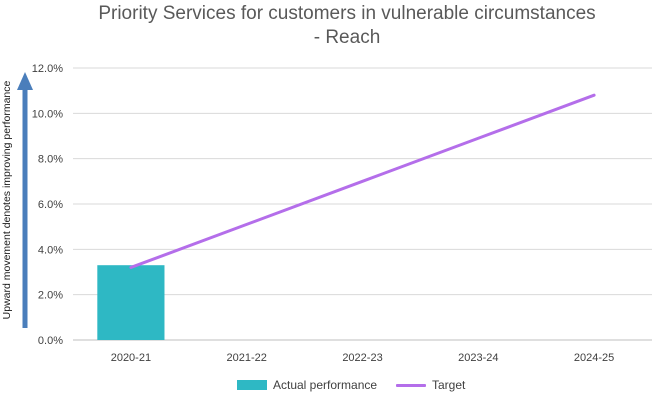 This screenshot has height=405, width=658. Describe the element at coordinates (449, 385) in the screenshot. I see `legend-label-target: Target` at that location.